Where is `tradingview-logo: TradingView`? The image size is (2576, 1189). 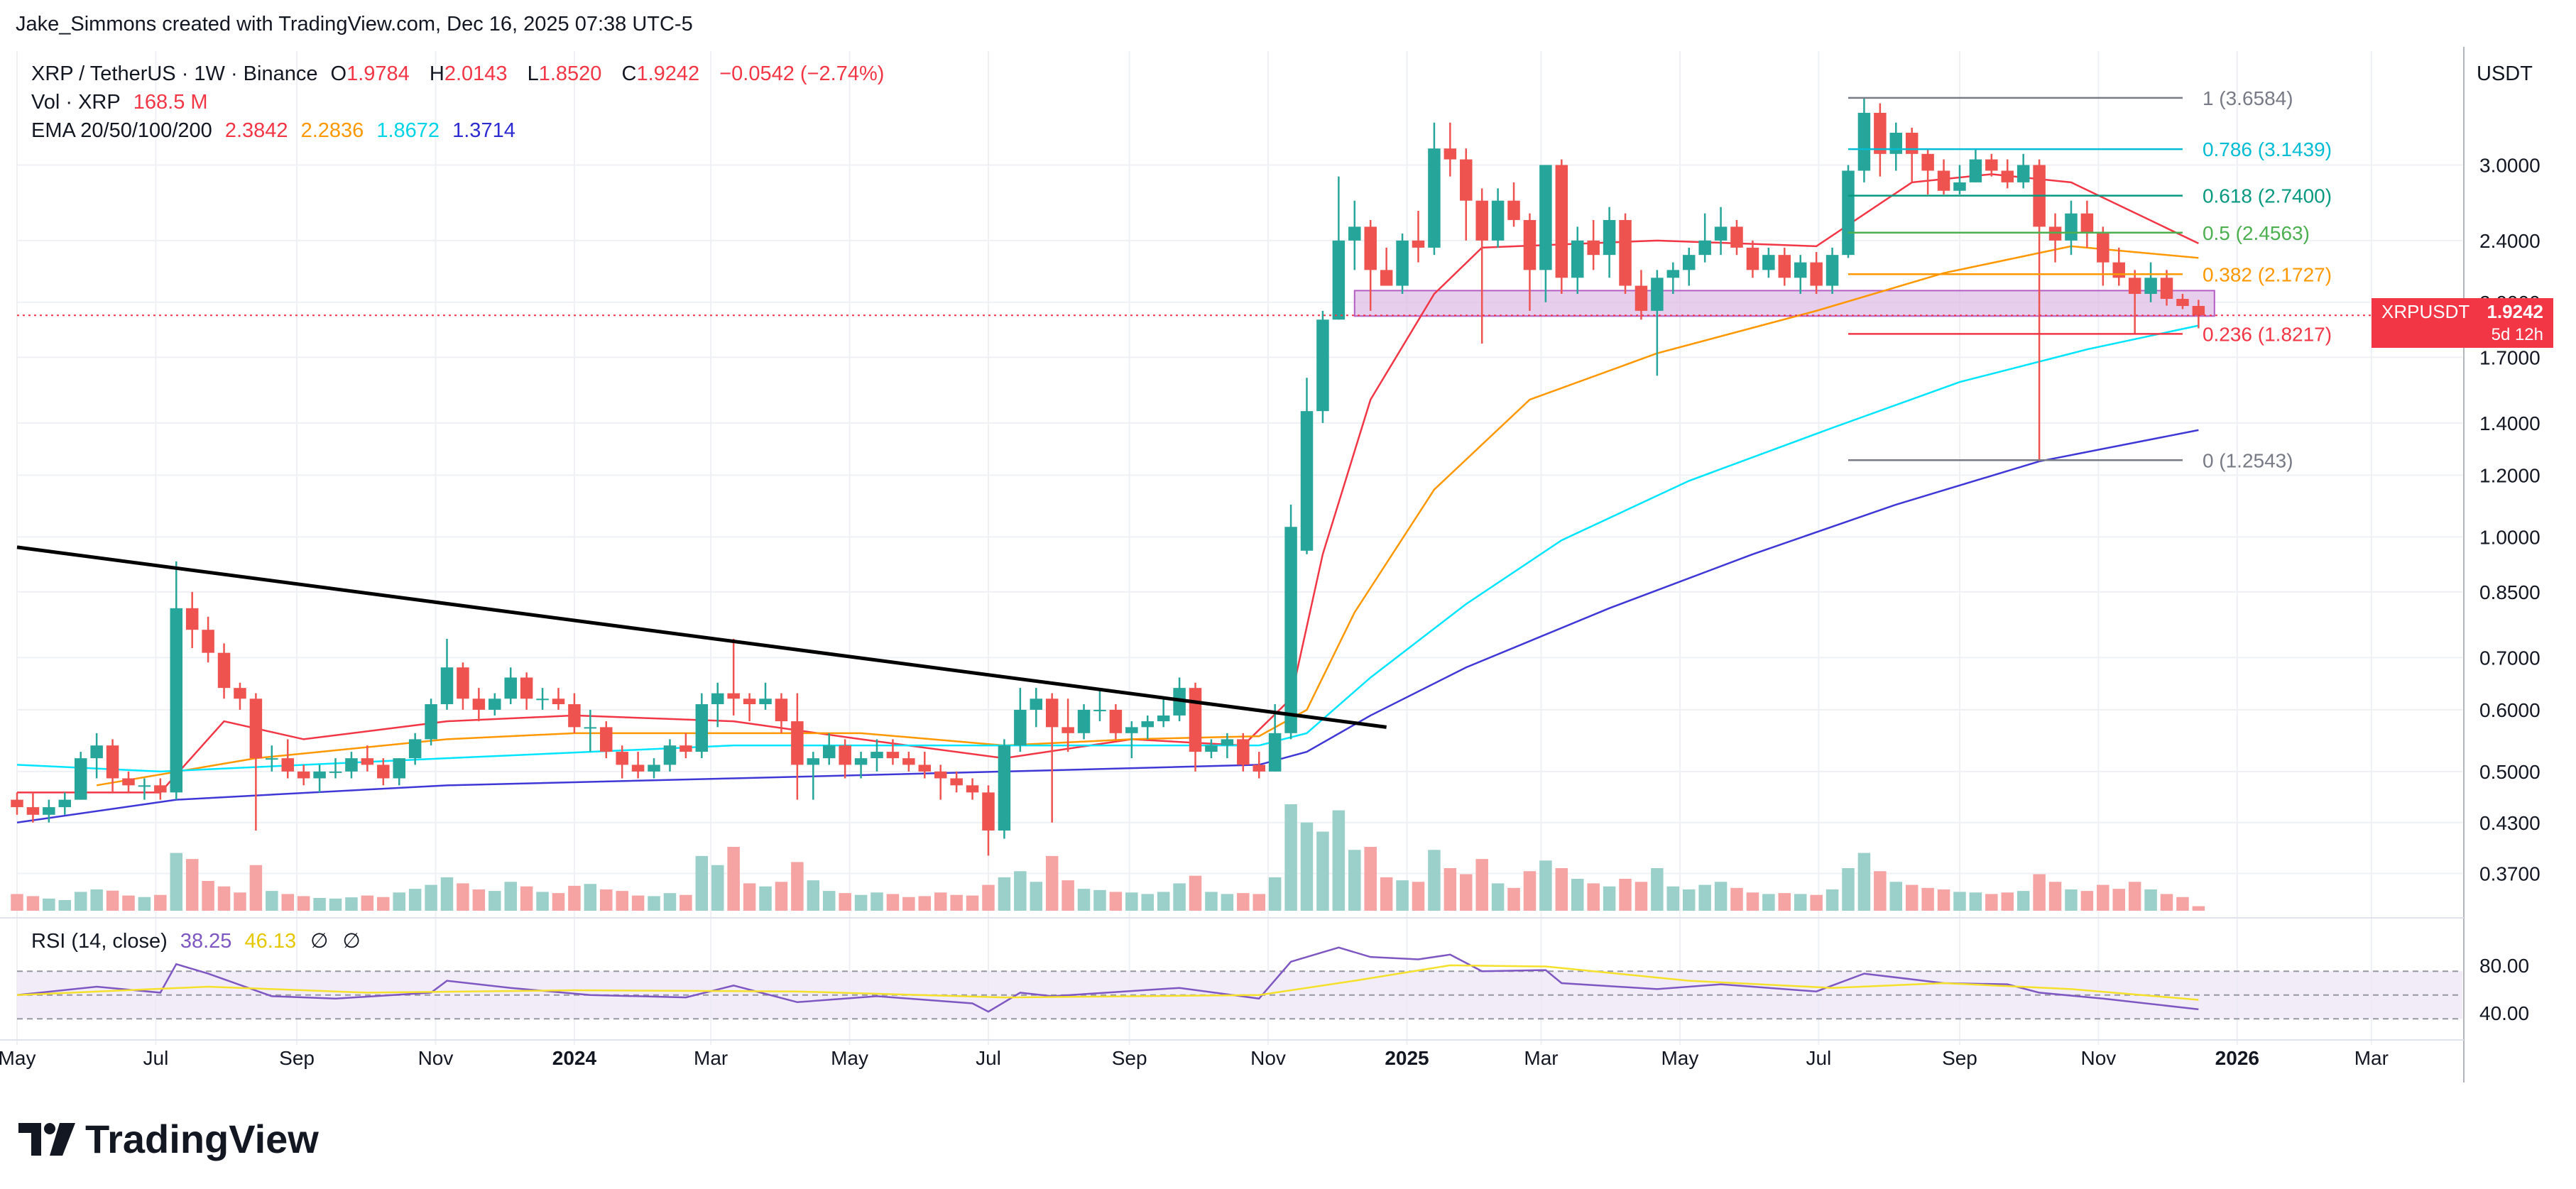
tradingview-logo: TradingView is located at coordinates (168, 1139).